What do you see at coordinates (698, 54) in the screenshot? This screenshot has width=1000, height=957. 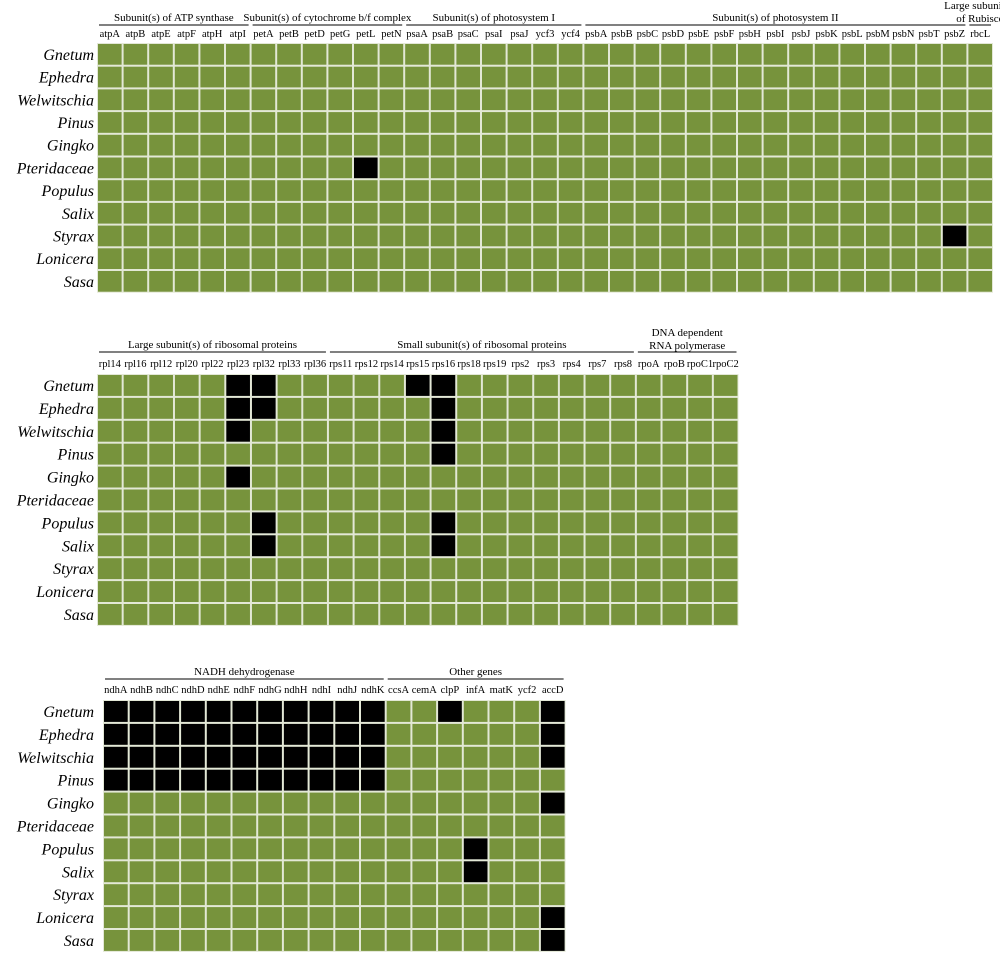 I see `cell-gnetum-psbE-present` at bounding box center [698, 54].